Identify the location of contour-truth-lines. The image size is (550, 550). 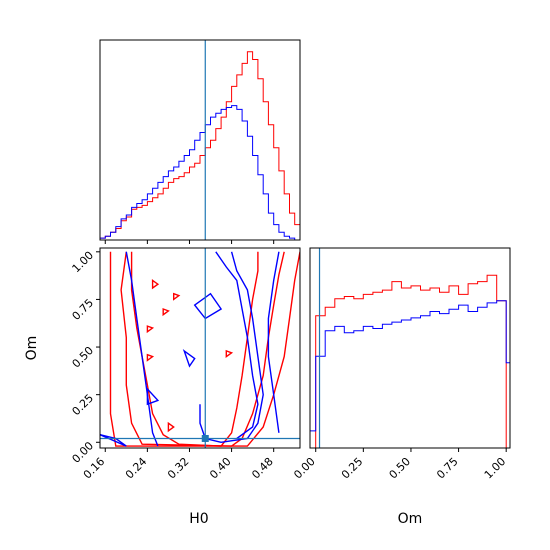
(200, 348).